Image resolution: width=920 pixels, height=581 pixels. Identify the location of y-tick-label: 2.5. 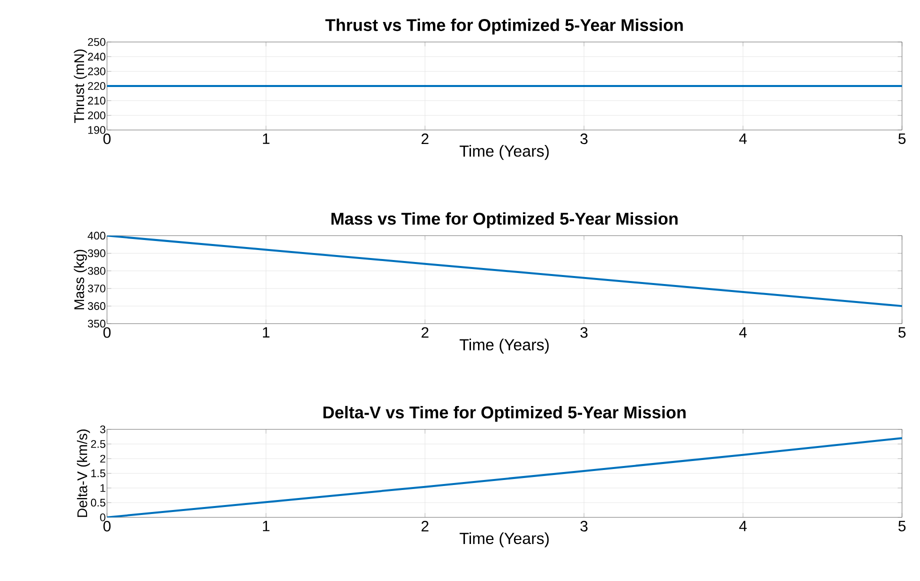
(98, 444).